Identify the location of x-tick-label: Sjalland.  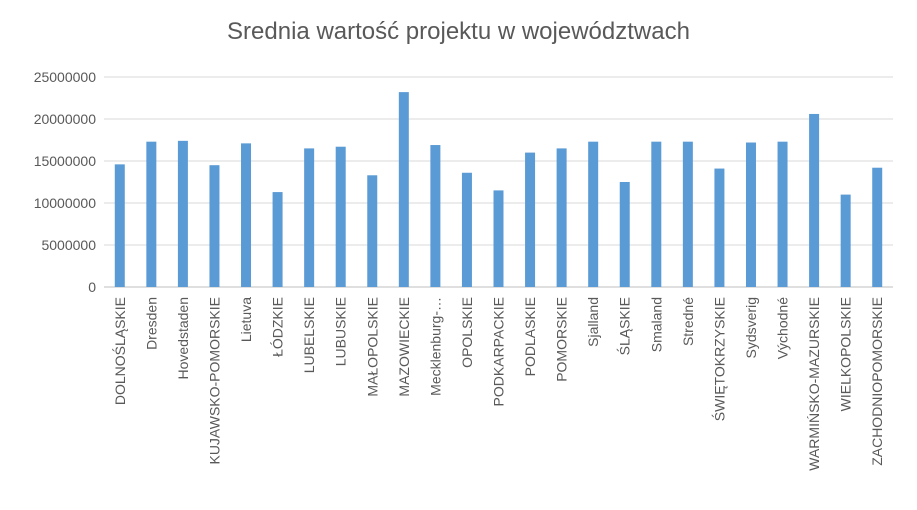
(593, 322).